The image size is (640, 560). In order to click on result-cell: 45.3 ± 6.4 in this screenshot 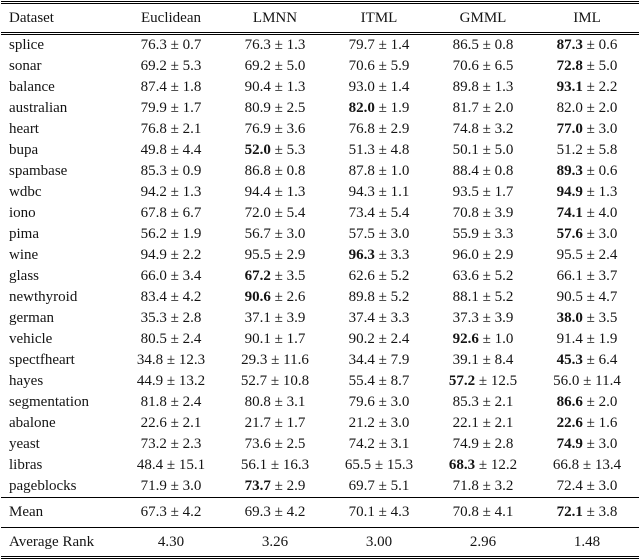, I will do `click(587, 360)`.